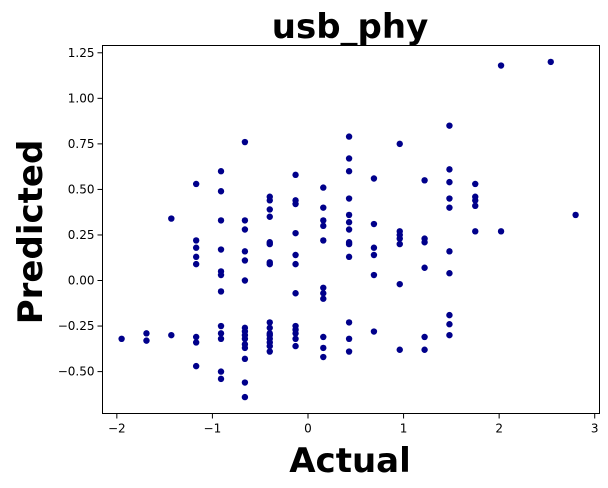 The height and width of the screenshot is (488, 608). I want to click on x-tick-label: 3, so click(595, 429).